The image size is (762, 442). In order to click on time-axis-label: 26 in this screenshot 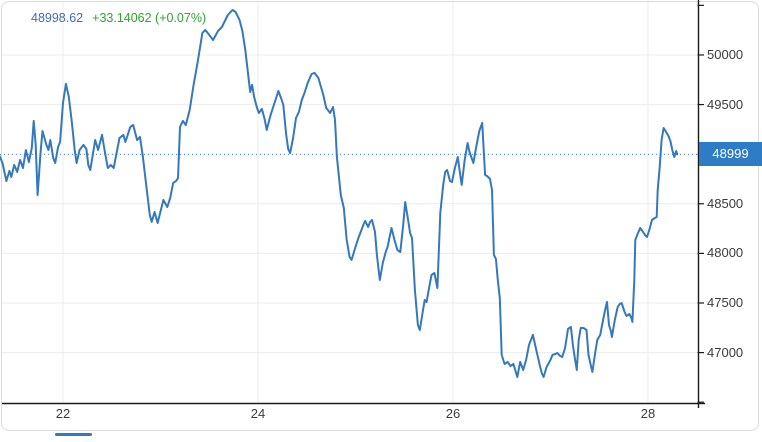, I will do `click(453, 413)`.